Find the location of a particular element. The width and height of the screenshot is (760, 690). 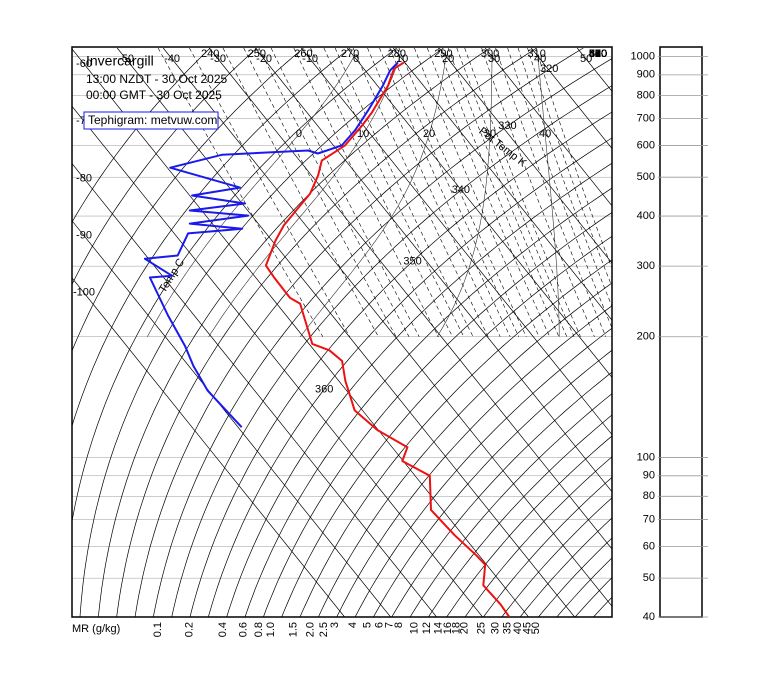

isentrope-label: 460 is located at coordinates (598, 54).